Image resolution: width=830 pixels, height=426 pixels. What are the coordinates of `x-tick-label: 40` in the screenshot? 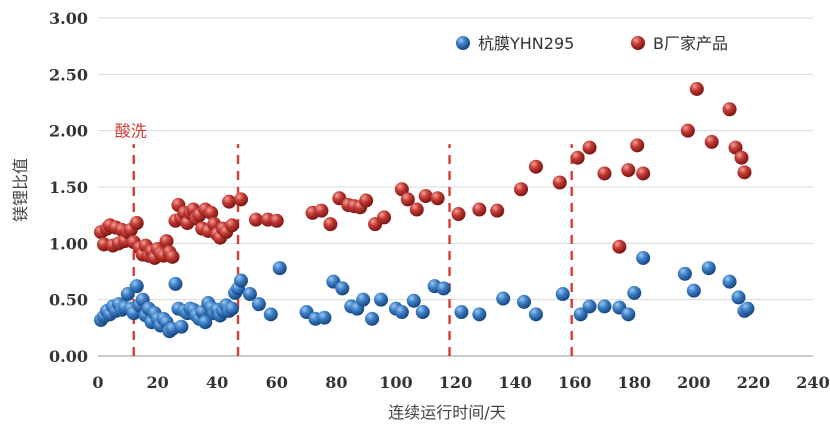 It's located at (217, 382).